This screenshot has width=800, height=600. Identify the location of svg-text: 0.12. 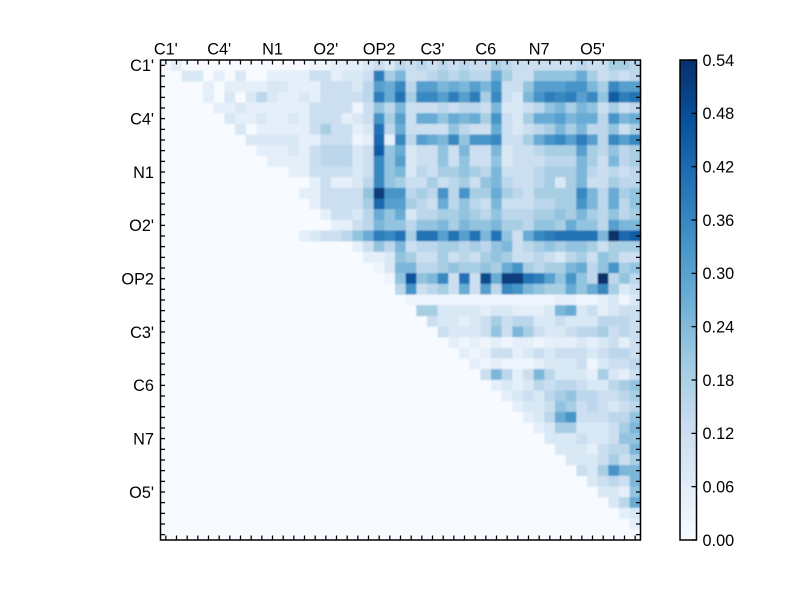
(719, 434).